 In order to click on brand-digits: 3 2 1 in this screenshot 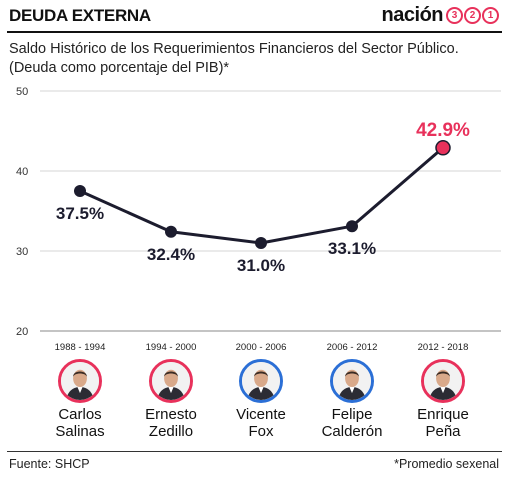, I will do `click(472, 15)`.